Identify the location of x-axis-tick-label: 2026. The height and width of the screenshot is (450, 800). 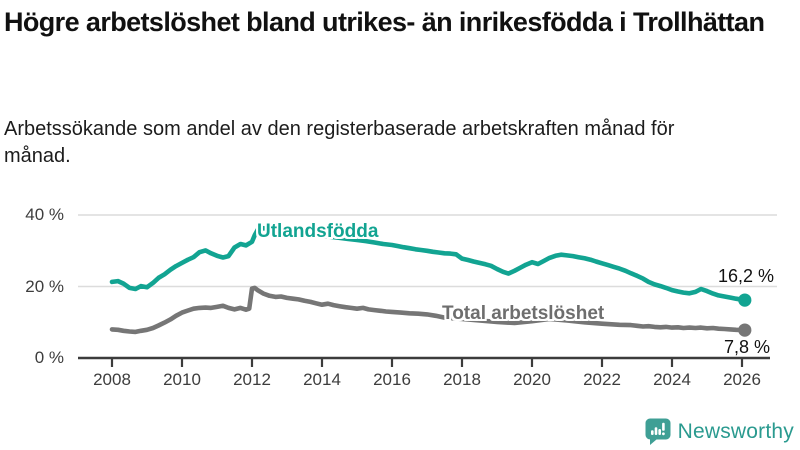
(742, 379).